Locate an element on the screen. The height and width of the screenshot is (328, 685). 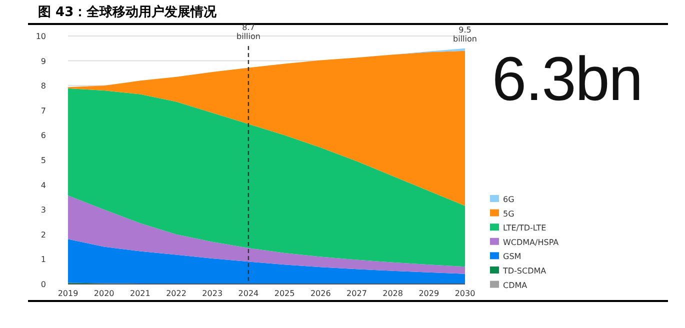
legend-label: 5G is located at coordinates (508, 213).